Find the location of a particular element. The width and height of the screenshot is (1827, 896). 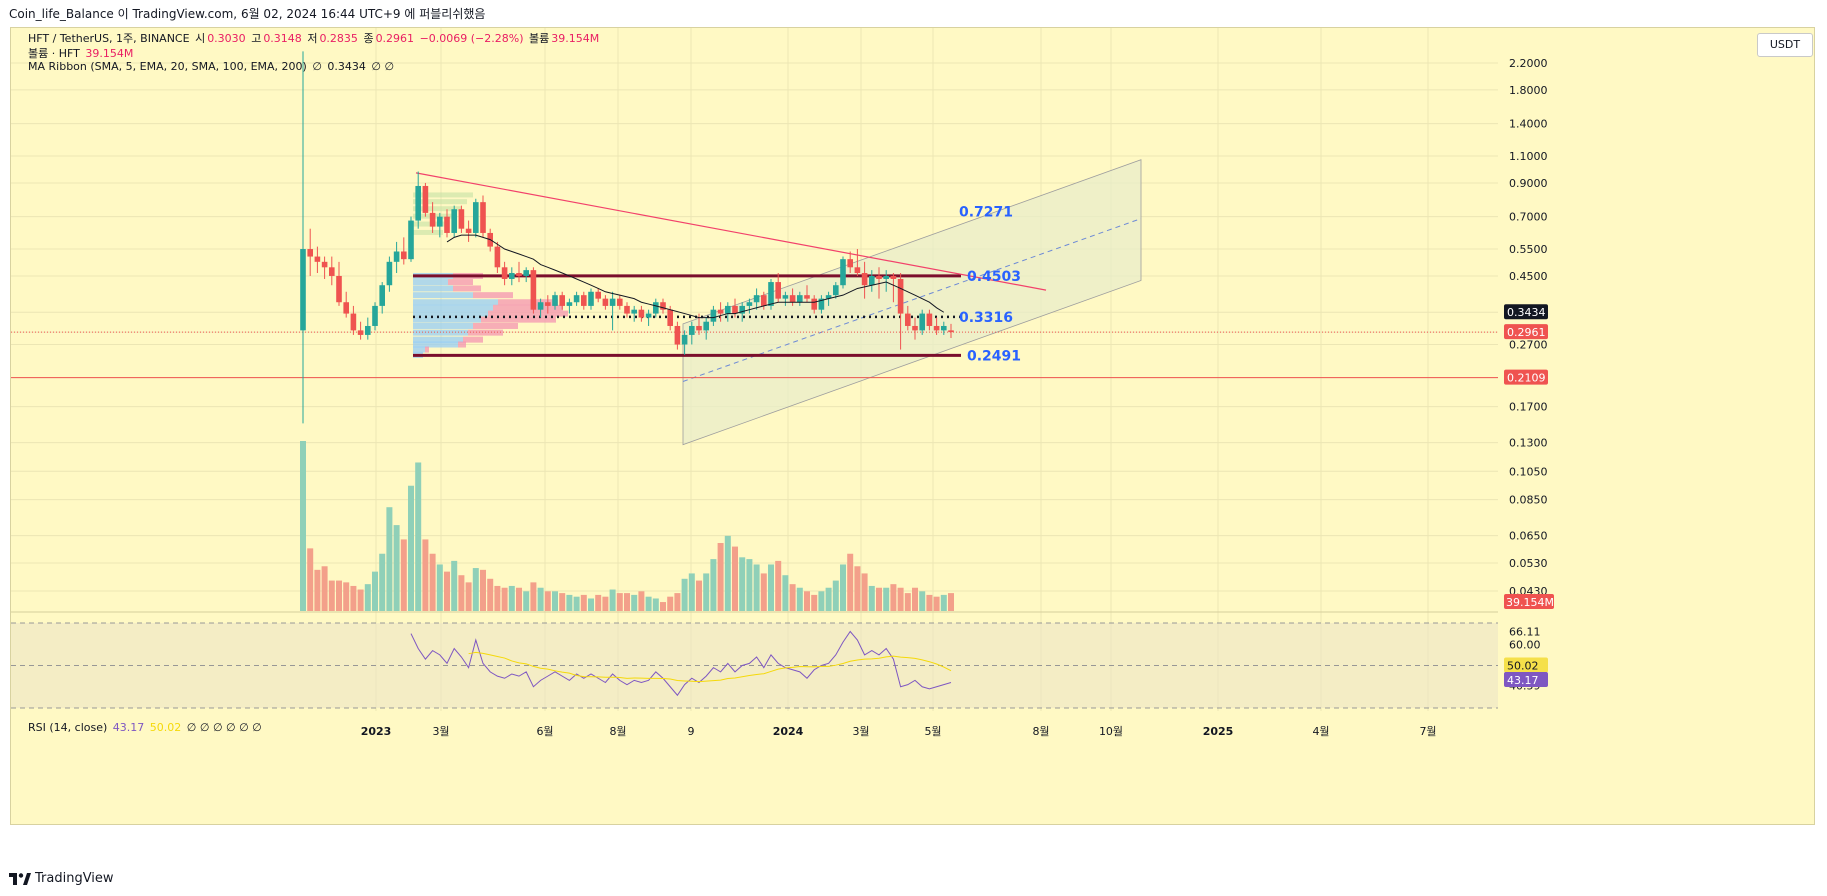

ma-ribbon-symbol: ∅ is located at coordinates (317, 66).